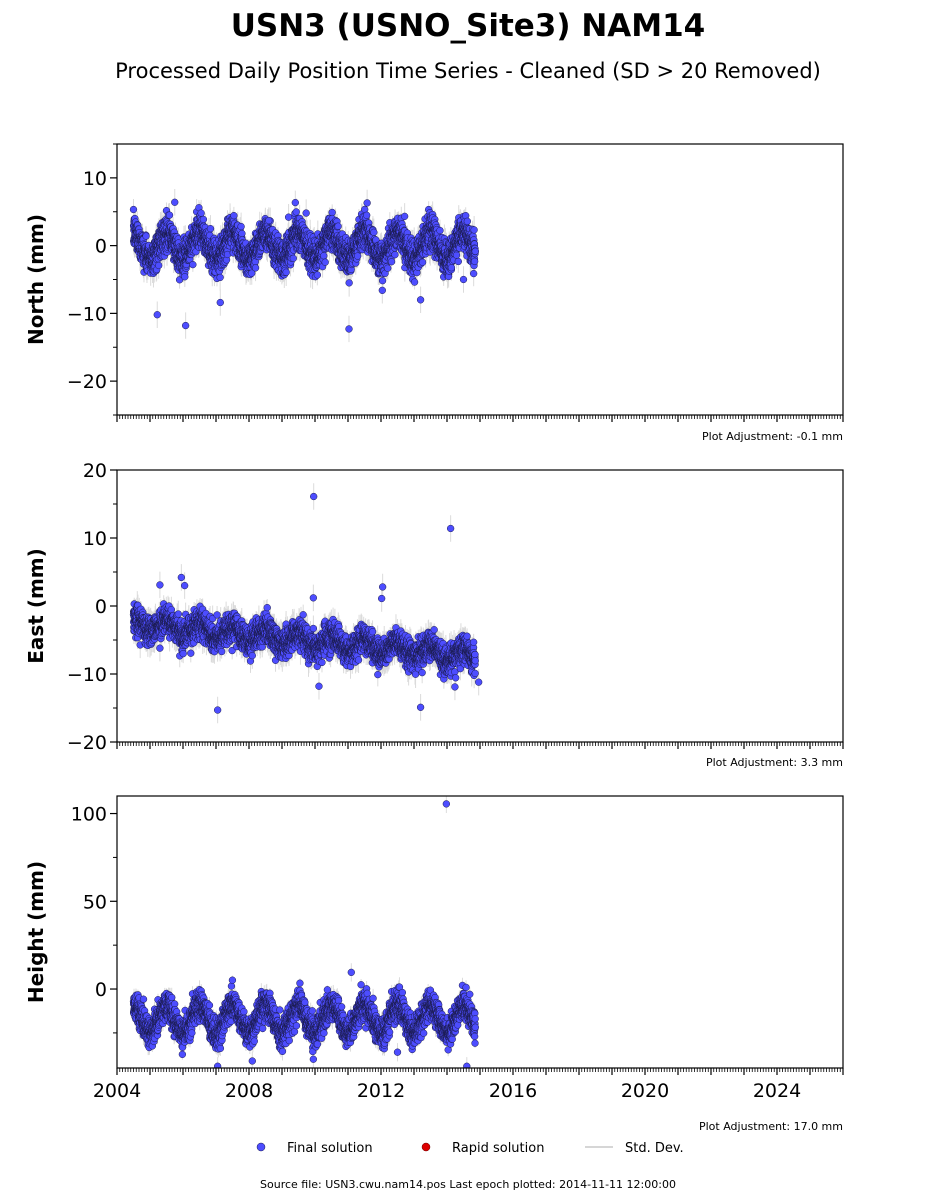  I want to click on y-tick-label: −10, so click(87, 314).